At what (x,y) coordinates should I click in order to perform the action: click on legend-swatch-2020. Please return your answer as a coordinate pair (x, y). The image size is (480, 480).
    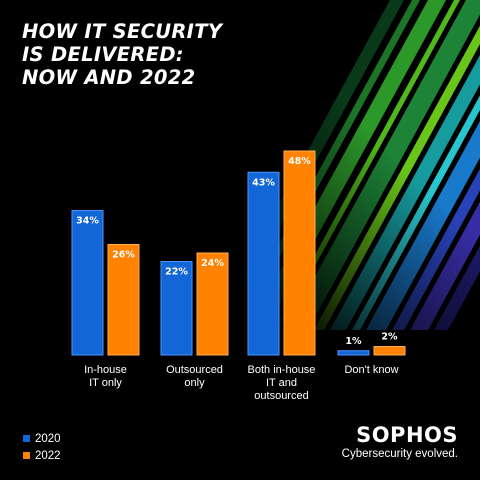
    Looking at the image, I should click on (26, 438).